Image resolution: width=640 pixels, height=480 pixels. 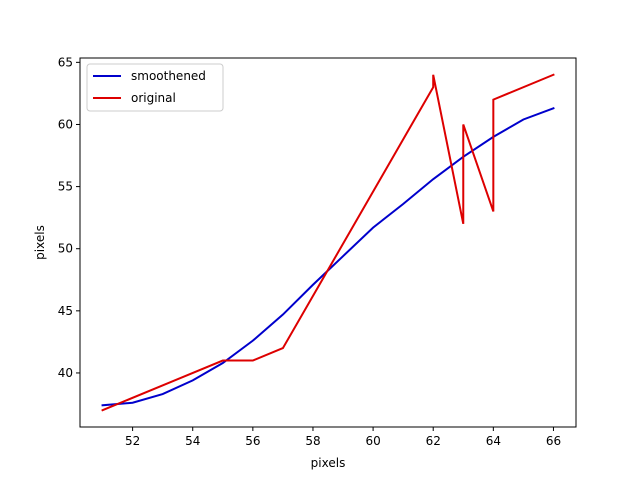 I want to click on y-tick-label: 45, so click(x=65, y=311).